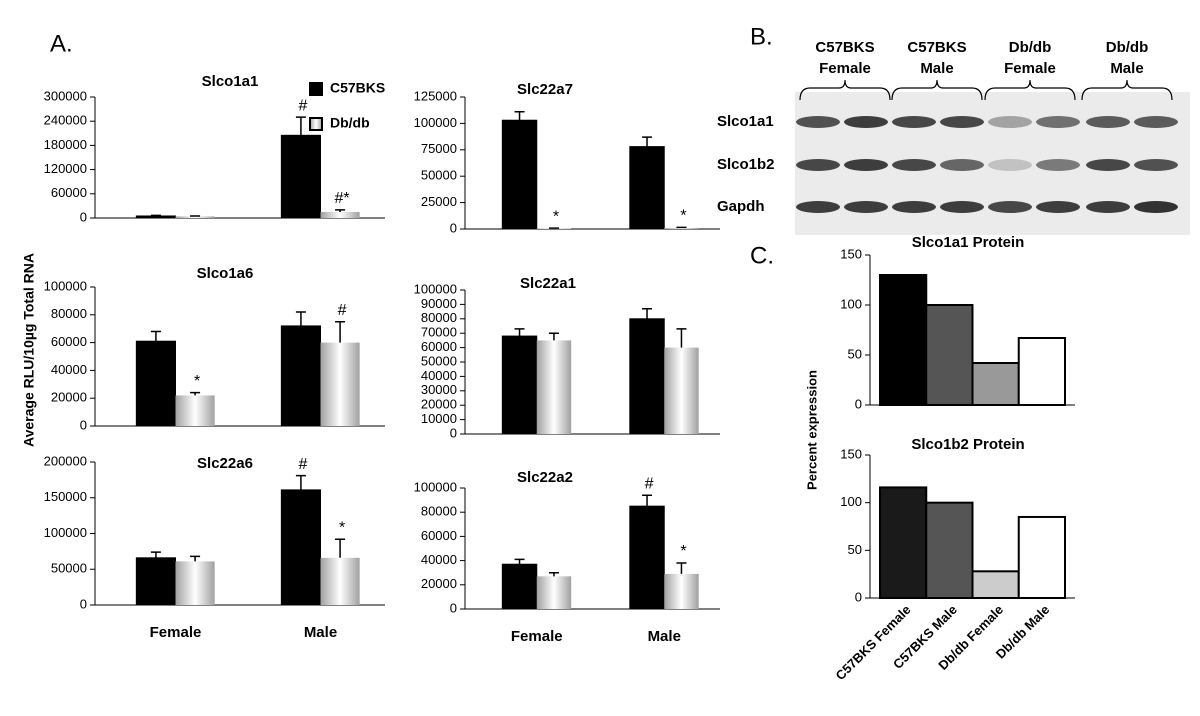  I want to click on chart-title: Slco1a1, so click(230, 81).